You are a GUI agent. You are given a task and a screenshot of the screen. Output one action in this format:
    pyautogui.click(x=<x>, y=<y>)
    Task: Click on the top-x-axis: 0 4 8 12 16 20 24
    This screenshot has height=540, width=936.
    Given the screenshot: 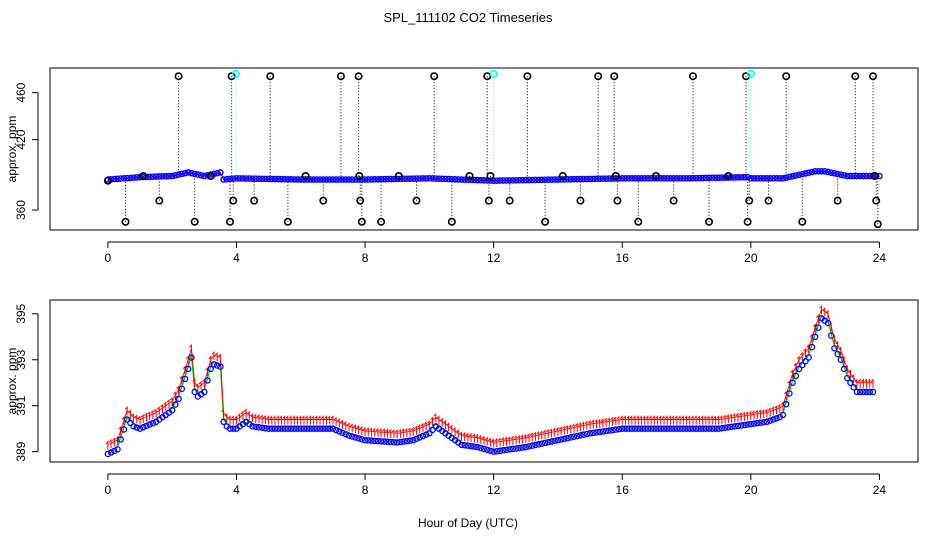 What is the action you would take?
    pyautogui.click(x=495, y=253)
    